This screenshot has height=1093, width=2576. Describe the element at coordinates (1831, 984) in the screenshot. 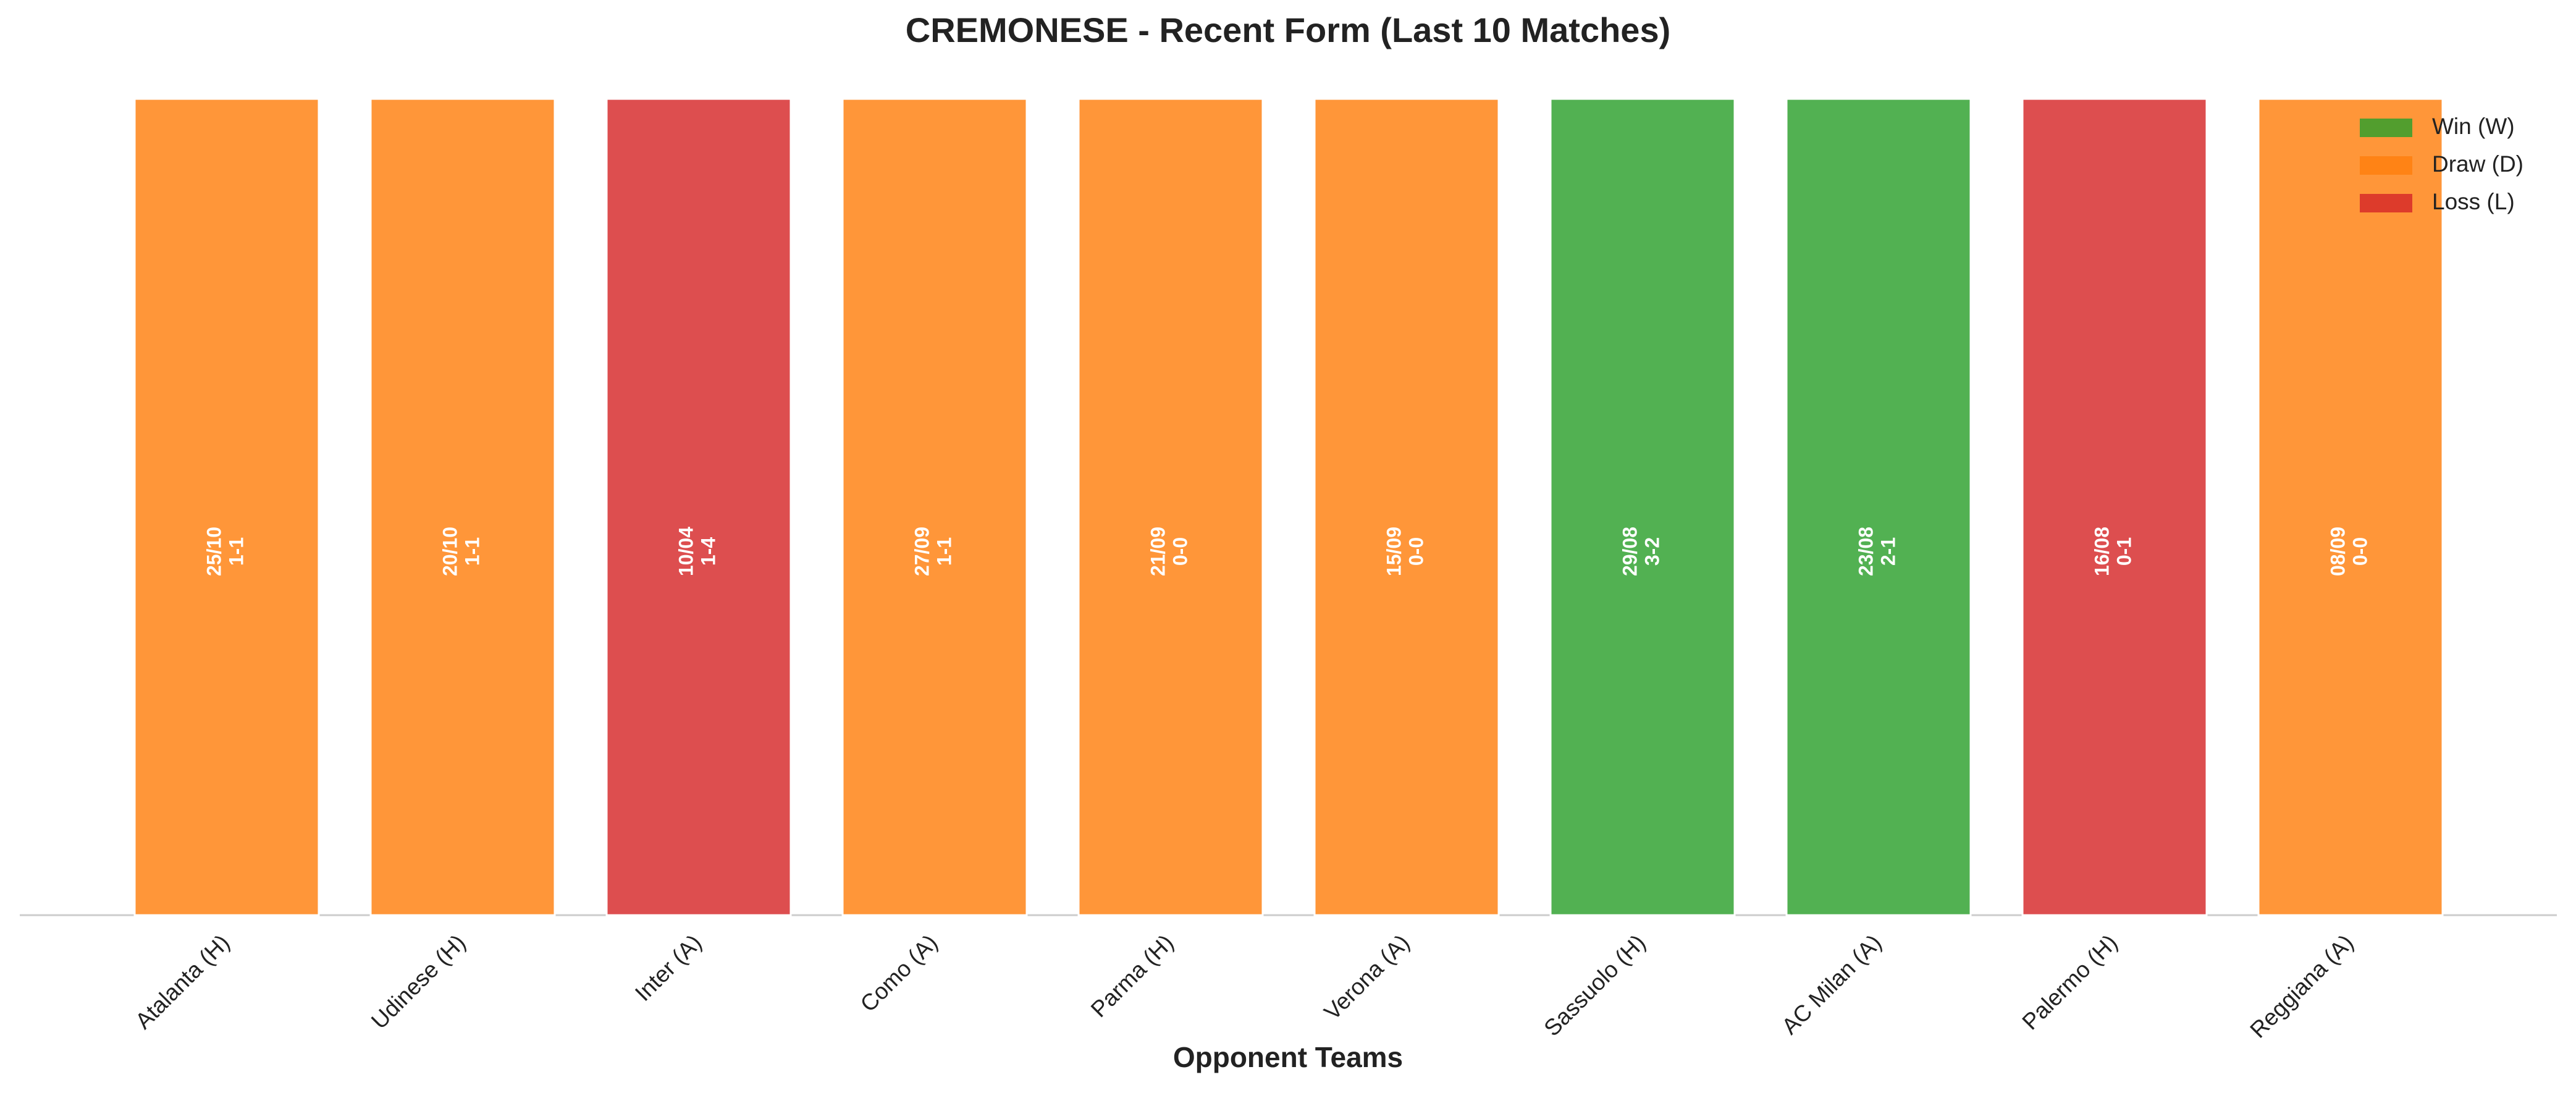

I see `x-tick-label: AC Milan (A)` at that location.